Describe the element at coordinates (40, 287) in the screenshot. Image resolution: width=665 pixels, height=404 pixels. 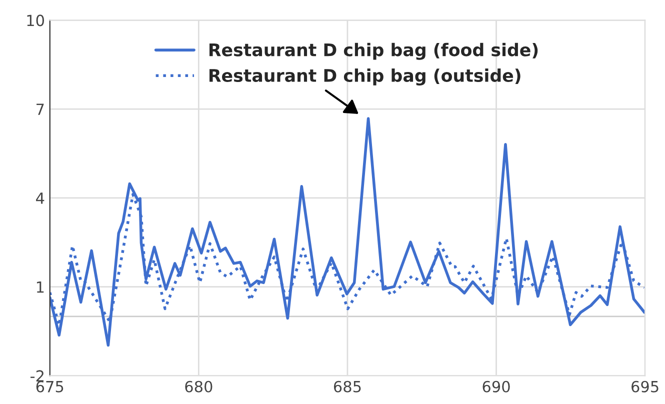
I see `y-tick-label: 1` at that location.